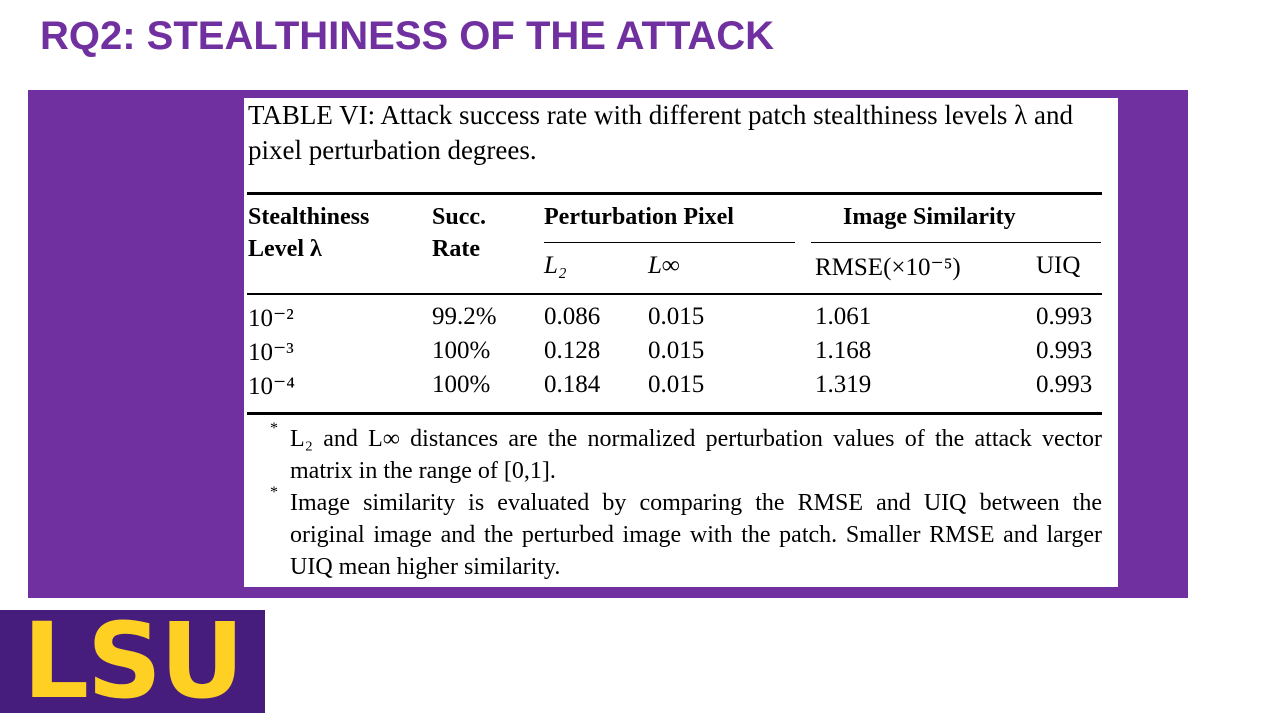 Image resolution: width=1280 pixels, height=722 pixels. What do you see at coordinates (888, 267) in the screenshot?
I see `sub-header: RMSE(×10⁻⁵)` at bounding box center [888, 267].